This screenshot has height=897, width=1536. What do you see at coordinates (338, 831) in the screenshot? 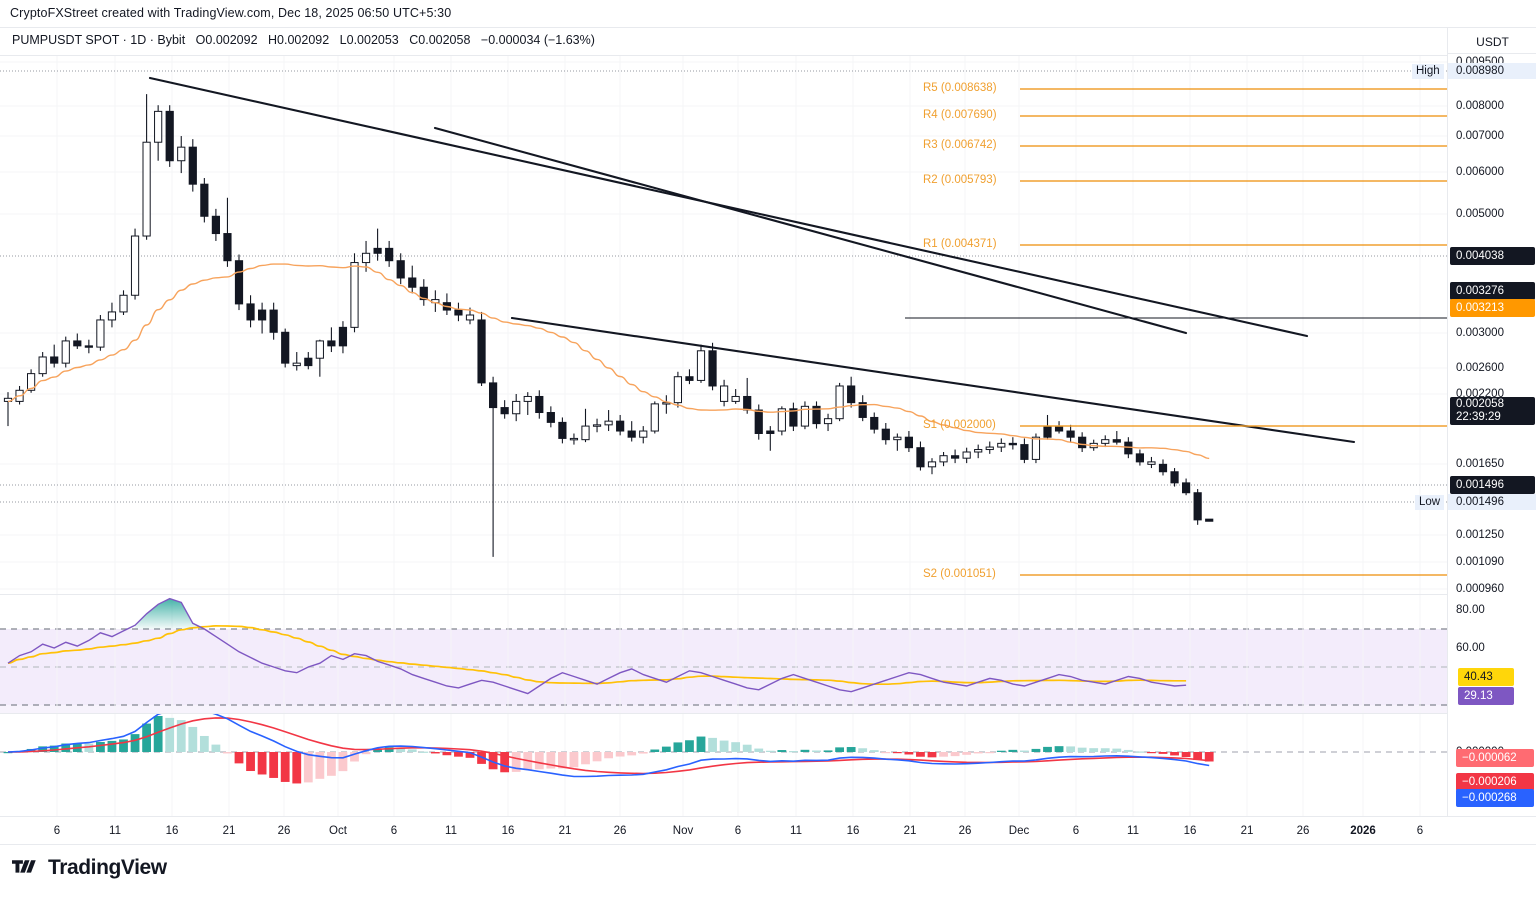
I see `time-tick-label: Oct` at bounding box center [338, 831].